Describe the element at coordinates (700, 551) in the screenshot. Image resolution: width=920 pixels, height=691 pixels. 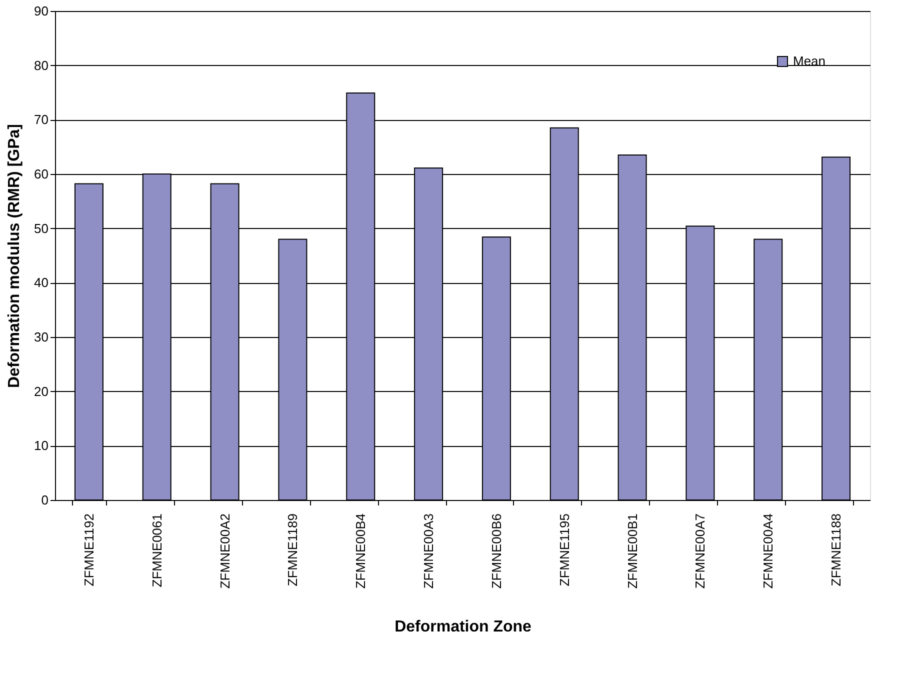
I see `x-tick-label: ZFMNE00A7` at that location.